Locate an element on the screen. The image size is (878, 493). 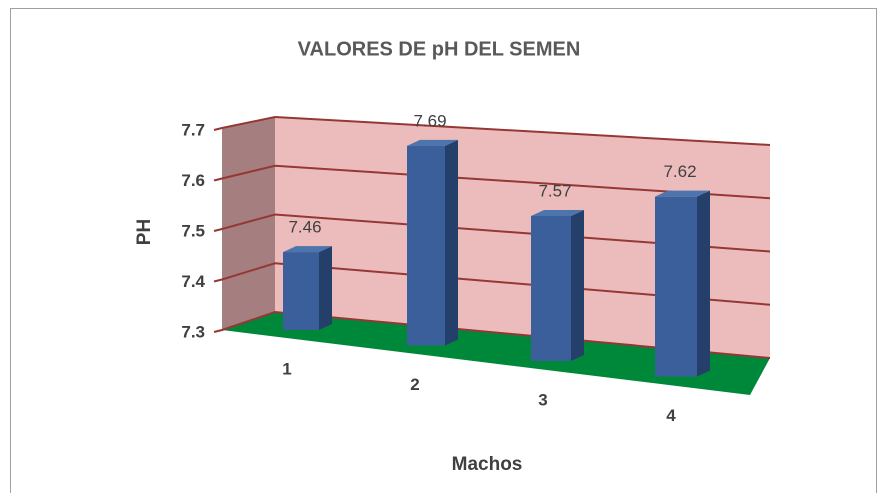
data-label: 7.62 is located at coordinates (679, 171).